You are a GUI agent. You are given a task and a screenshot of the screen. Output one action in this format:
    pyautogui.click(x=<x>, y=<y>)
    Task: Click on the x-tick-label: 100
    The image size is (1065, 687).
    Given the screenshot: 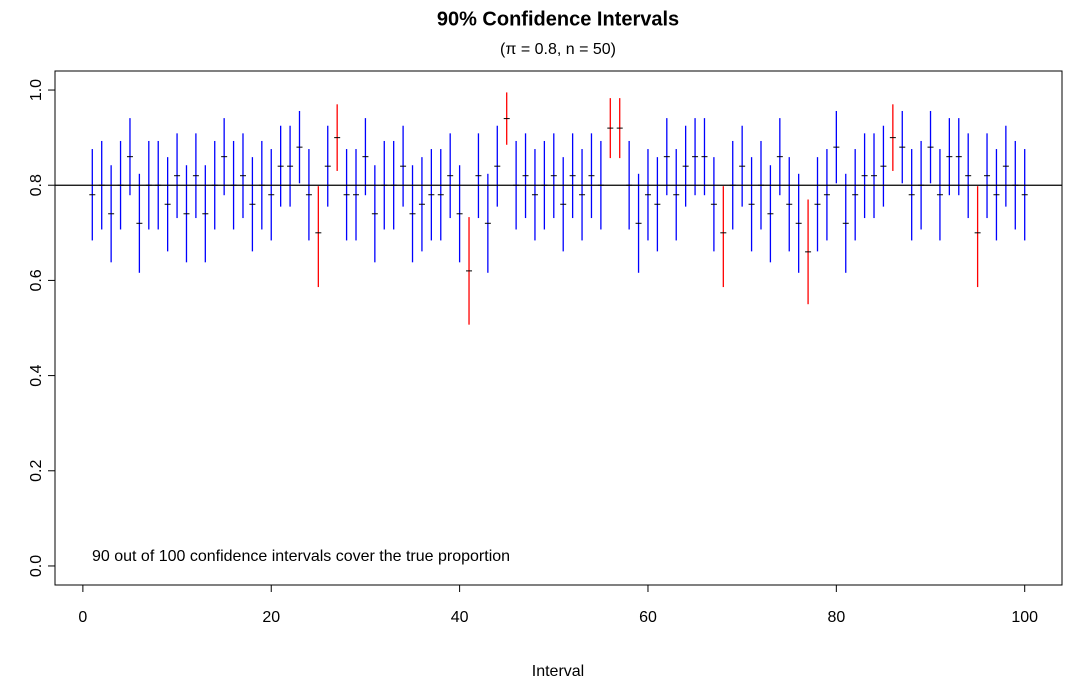 What is the action you would take?
    pyautogui.click(x=1024, y=617)
    